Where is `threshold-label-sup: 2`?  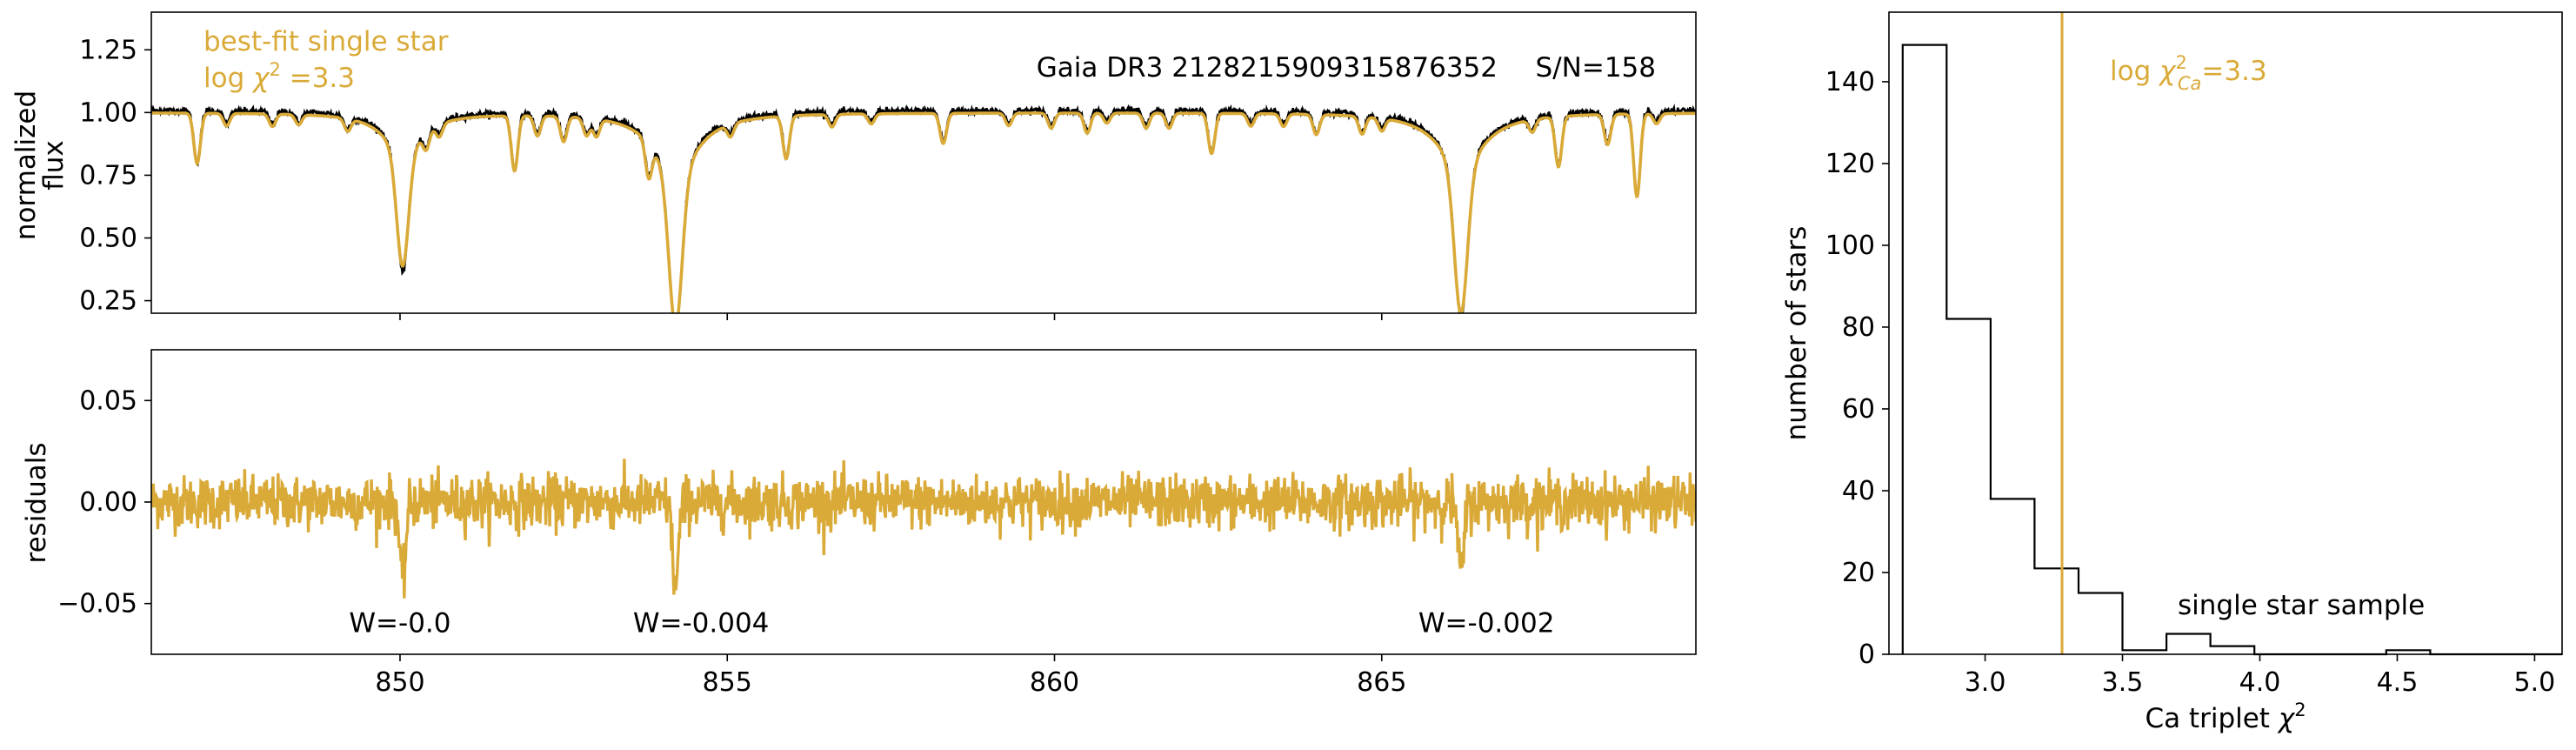 threshold-label-sup: 2 is located at coordinates (2180, 62).